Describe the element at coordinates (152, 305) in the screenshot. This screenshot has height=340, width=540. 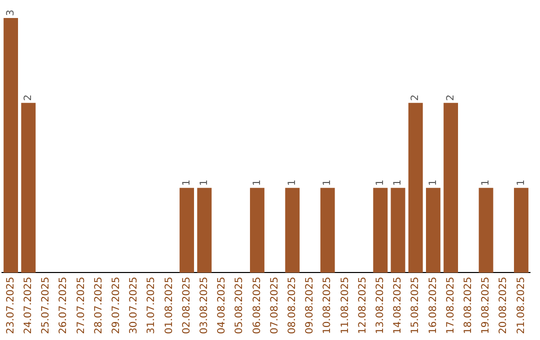
I see `x-tick-label: 31.07.2025` at that location.